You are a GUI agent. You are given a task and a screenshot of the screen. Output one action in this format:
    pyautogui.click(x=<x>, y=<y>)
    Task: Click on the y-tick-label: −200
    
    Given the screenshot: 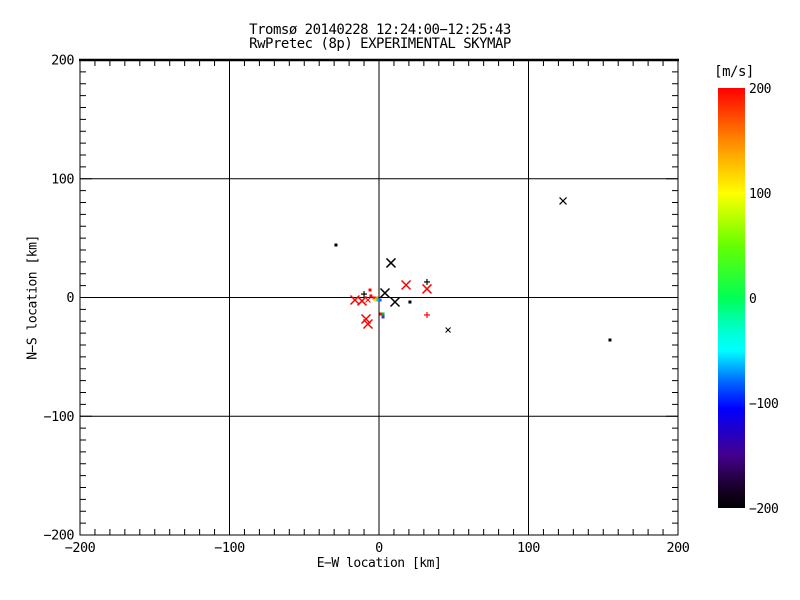 What is the action you would take?
    pyautogui.click(x=58, y=536)
    